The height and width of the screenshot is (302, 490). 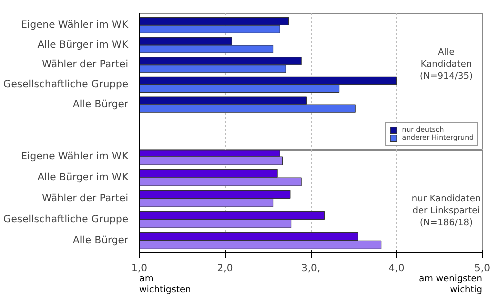 What do you see at coordinates (225, 269) in the screenshot?
I see `x-tick-label: 2,0` at bounding box center [225, 269].